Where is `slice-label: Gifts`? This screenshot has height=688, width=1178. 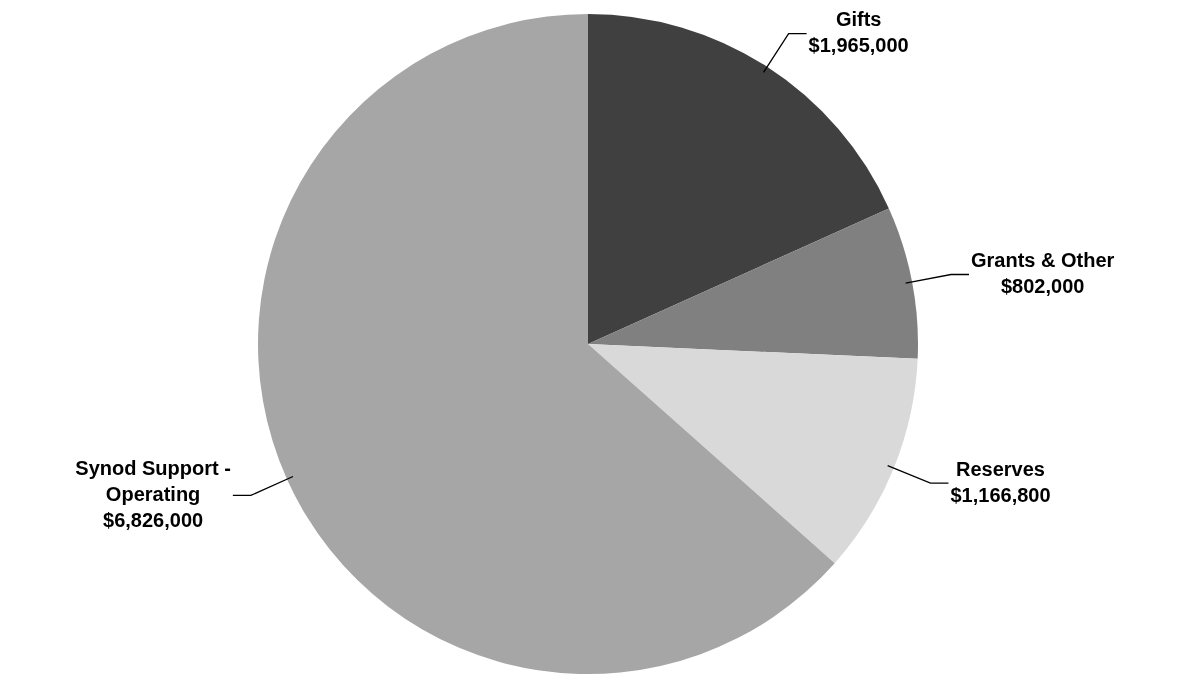
slice-label: Gifts is located at coordinates (858, 19).